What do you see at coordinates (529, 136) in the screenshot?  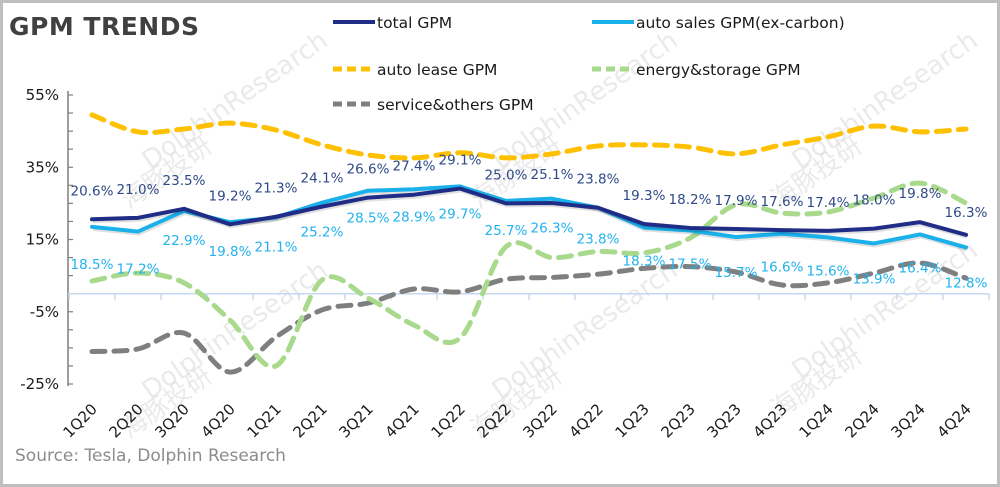 I see `series-line-auto-lease-gpm` at bounding box center [529, 136].